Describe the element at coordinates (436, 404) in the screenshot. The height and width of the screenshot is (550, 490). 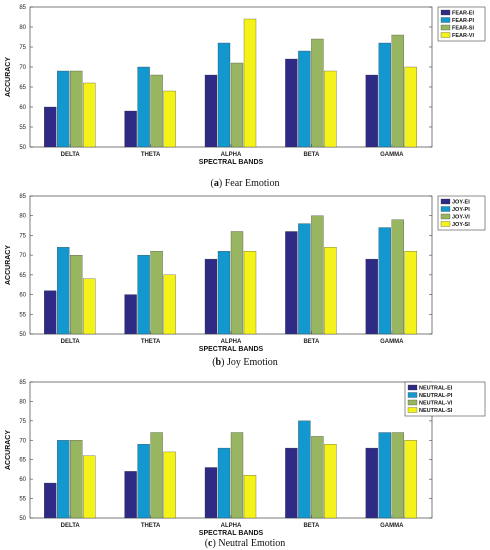
I see `legend-label-neutral-vi: NEUTRAL-VI` at that location.